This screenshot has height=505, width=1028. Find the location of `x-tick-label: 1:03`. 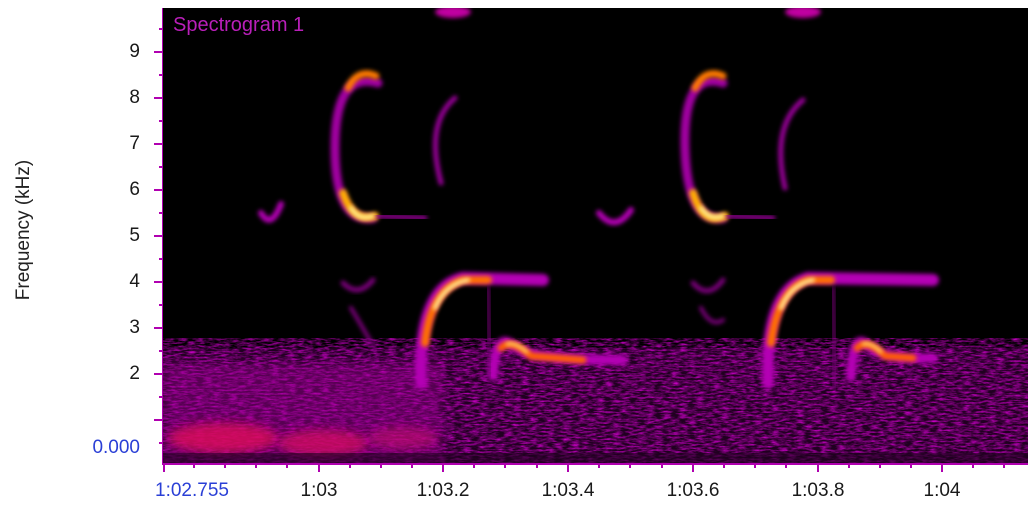

x-tick-label: 1:03 is located at coordinates (319, 490).